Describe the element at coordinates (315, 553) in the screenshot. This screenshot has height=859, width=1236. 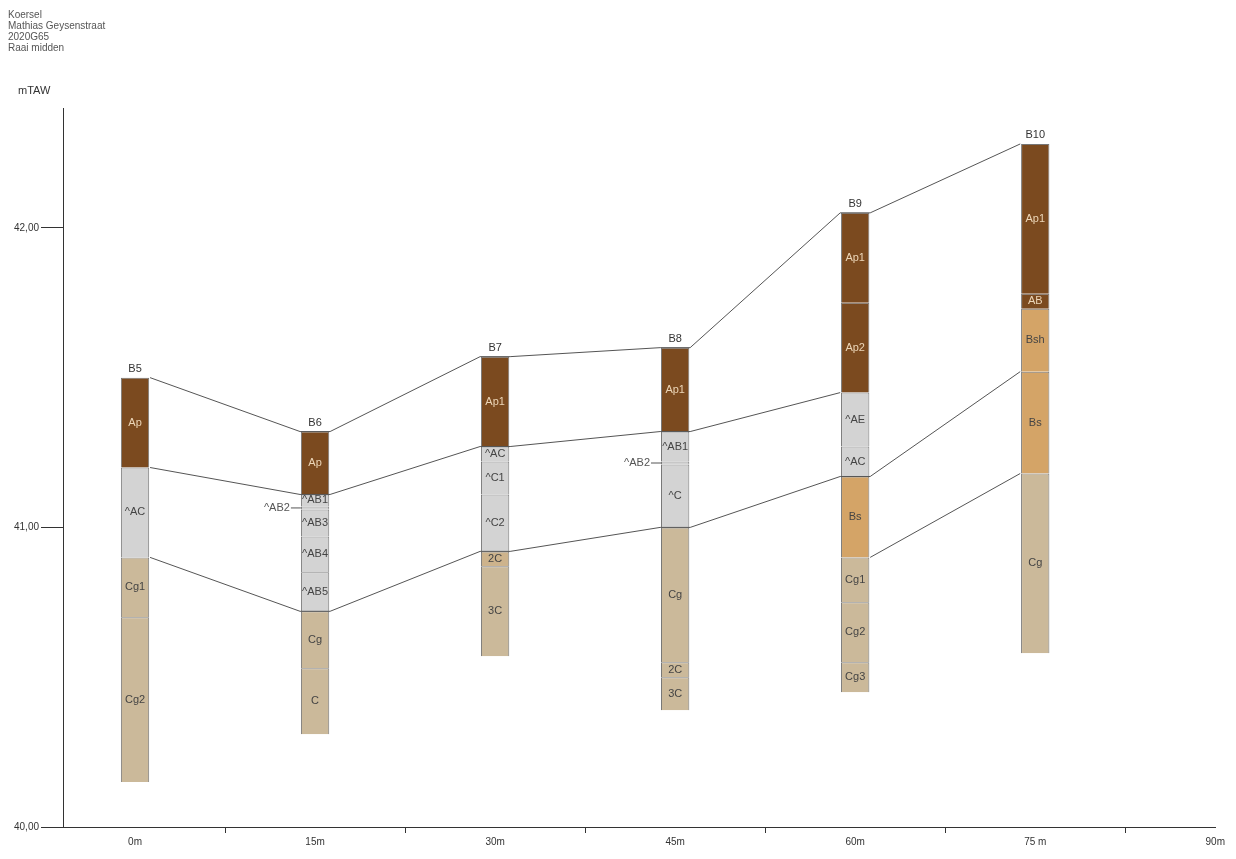
I see `annotation: ^AB4` at that location.